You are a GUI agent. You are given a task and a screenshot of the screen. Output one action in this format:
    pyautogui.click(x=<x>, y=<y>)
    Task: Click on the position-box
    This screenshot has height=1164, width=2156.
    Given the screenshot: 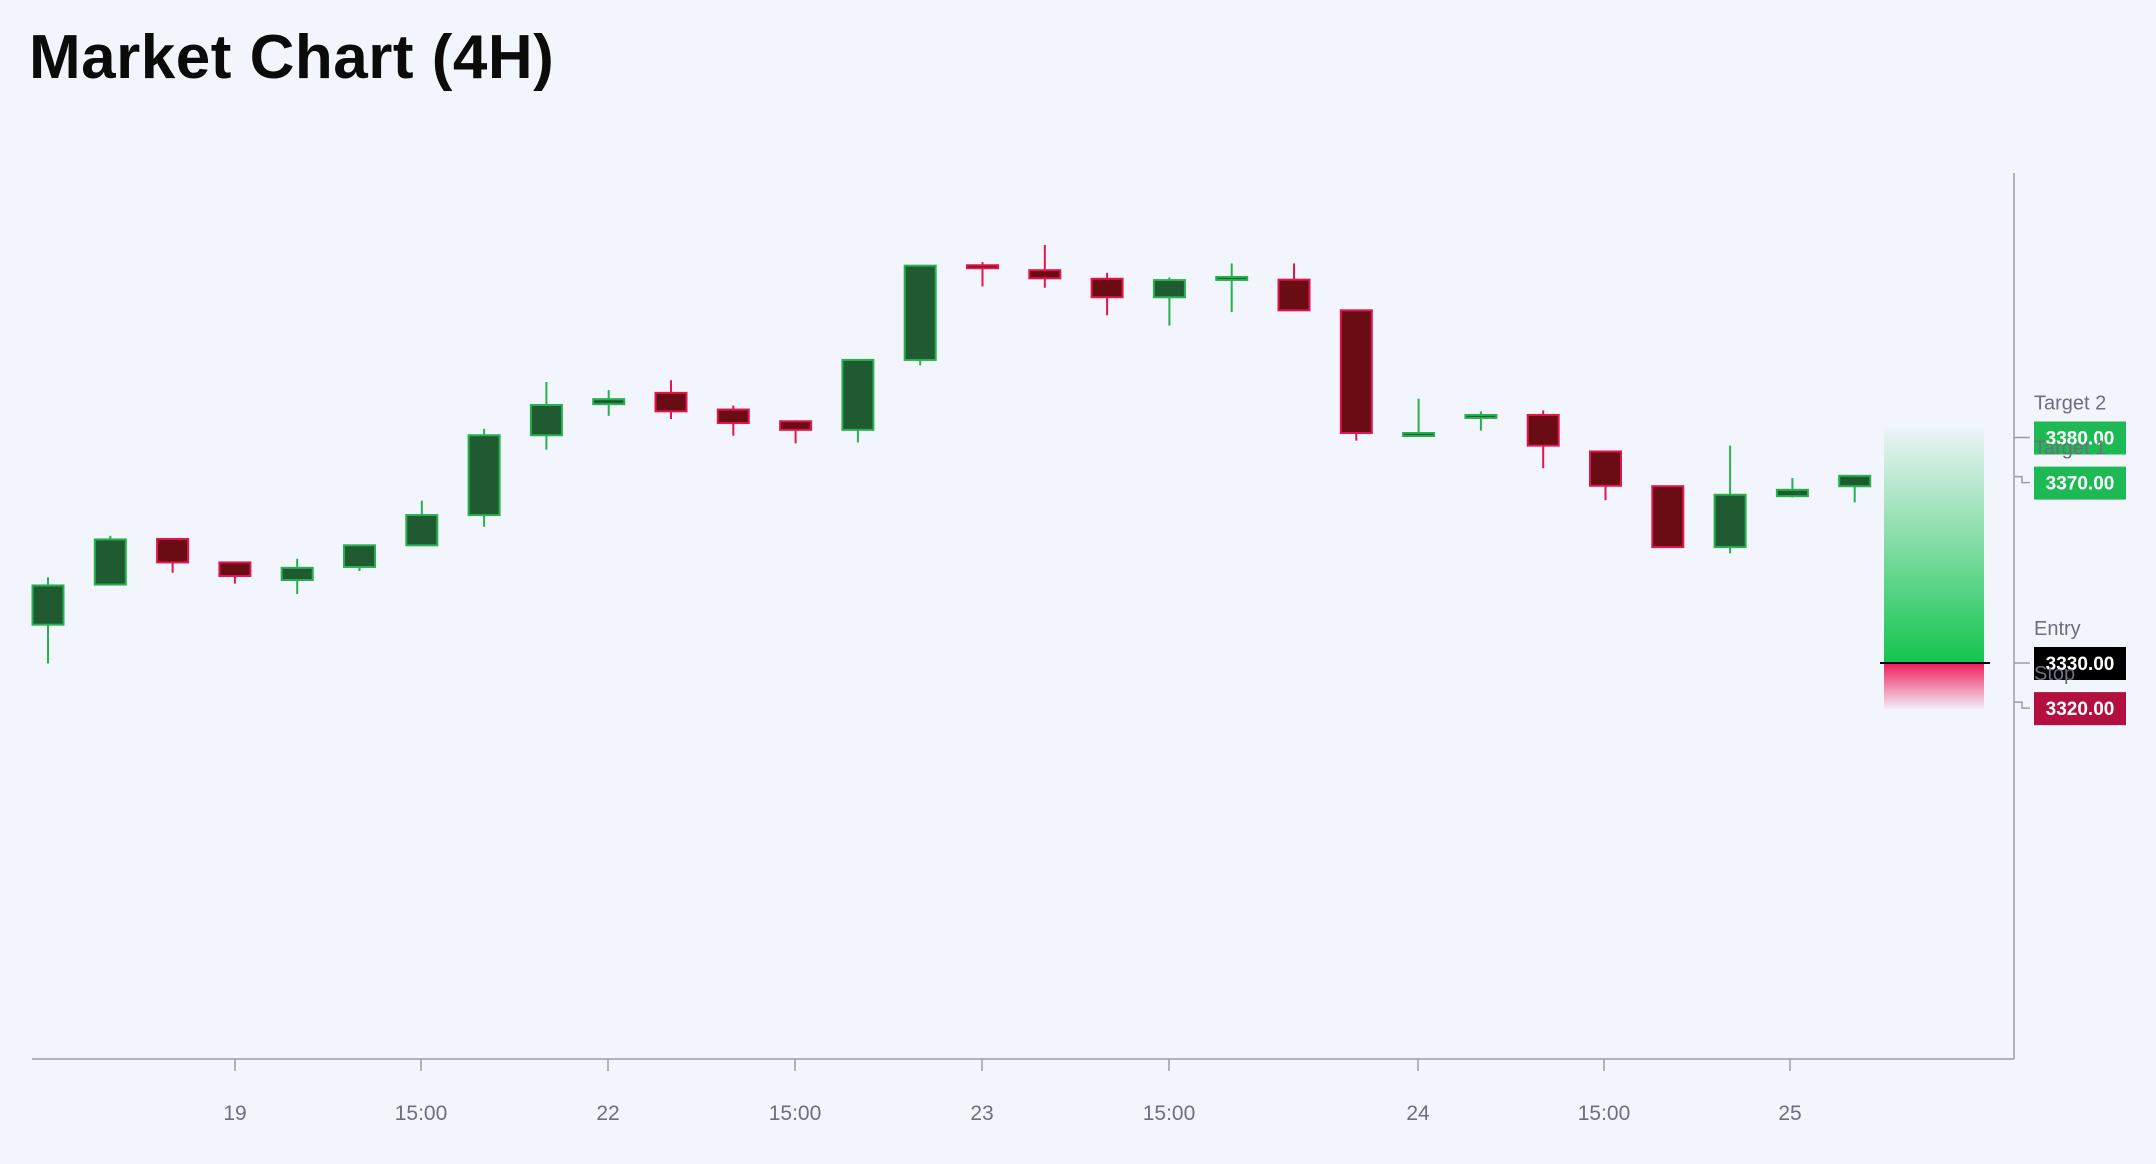 What is the action you would take?
    pyautogui.click(x=1935, y=568)
    